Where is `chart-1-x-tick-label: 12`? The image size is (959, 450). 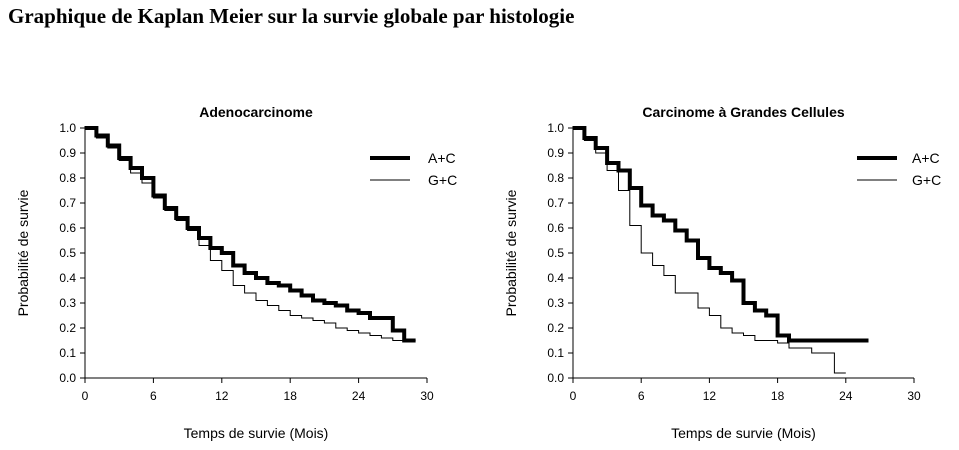
chart-1-x-tick-label: 12 is located at coordinates (222, 396).